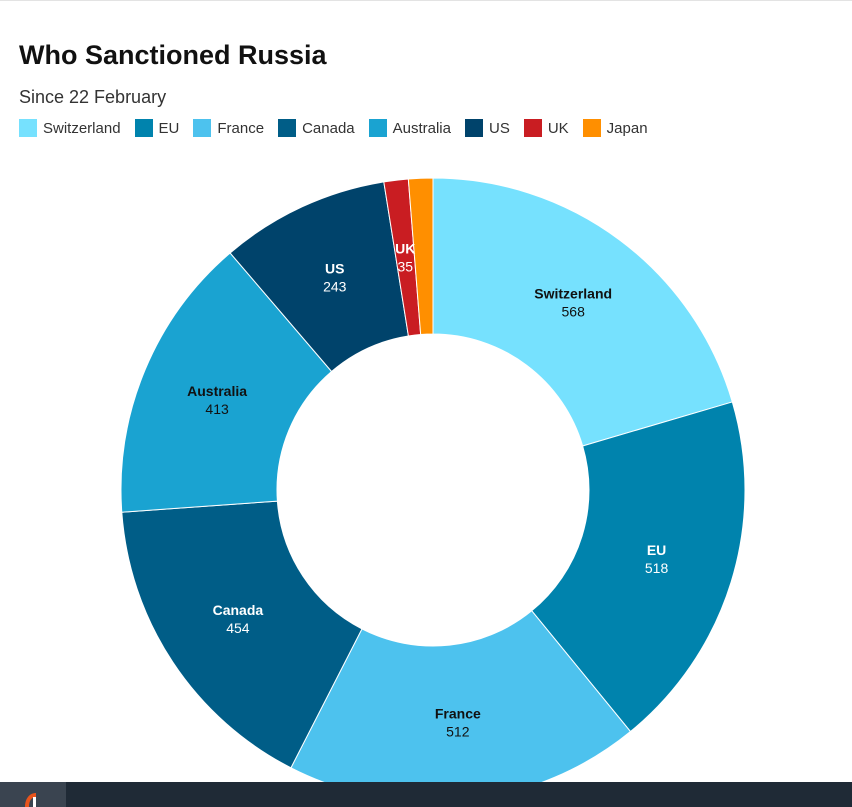 Image resolution: width=852 pixels, height=807 pixels. What do you see at coordinates (241, 128) in the screenshot?
I see `legend-label: France` at bounding box center [241, 128].